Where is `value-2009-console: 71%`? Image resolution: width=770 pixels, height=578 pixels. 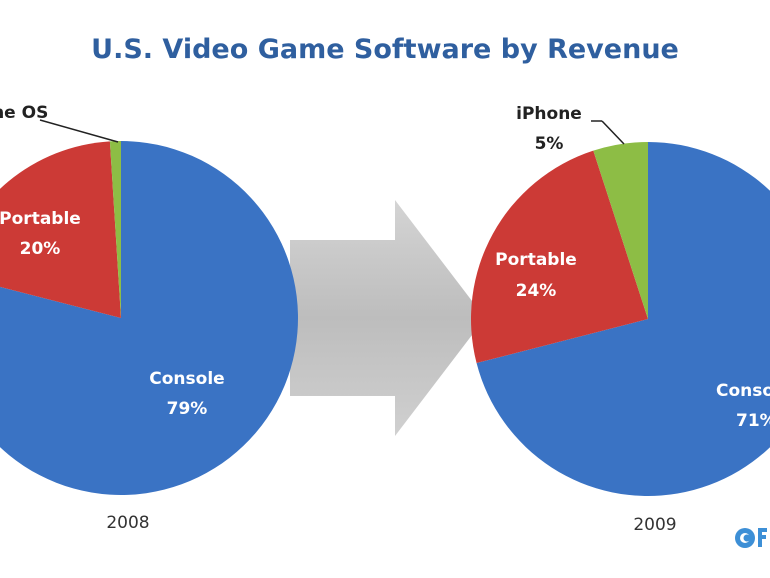 value-2009-console: 71% is located at coordinates (753, 421).